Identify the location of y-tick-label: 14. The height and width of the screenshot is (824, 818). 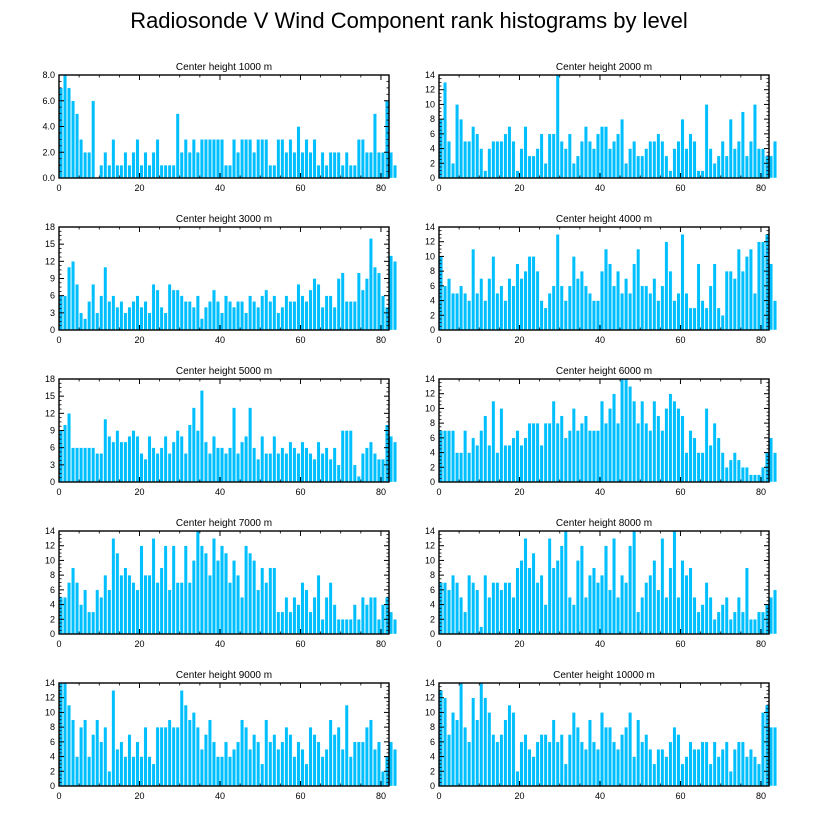
(430, 379).